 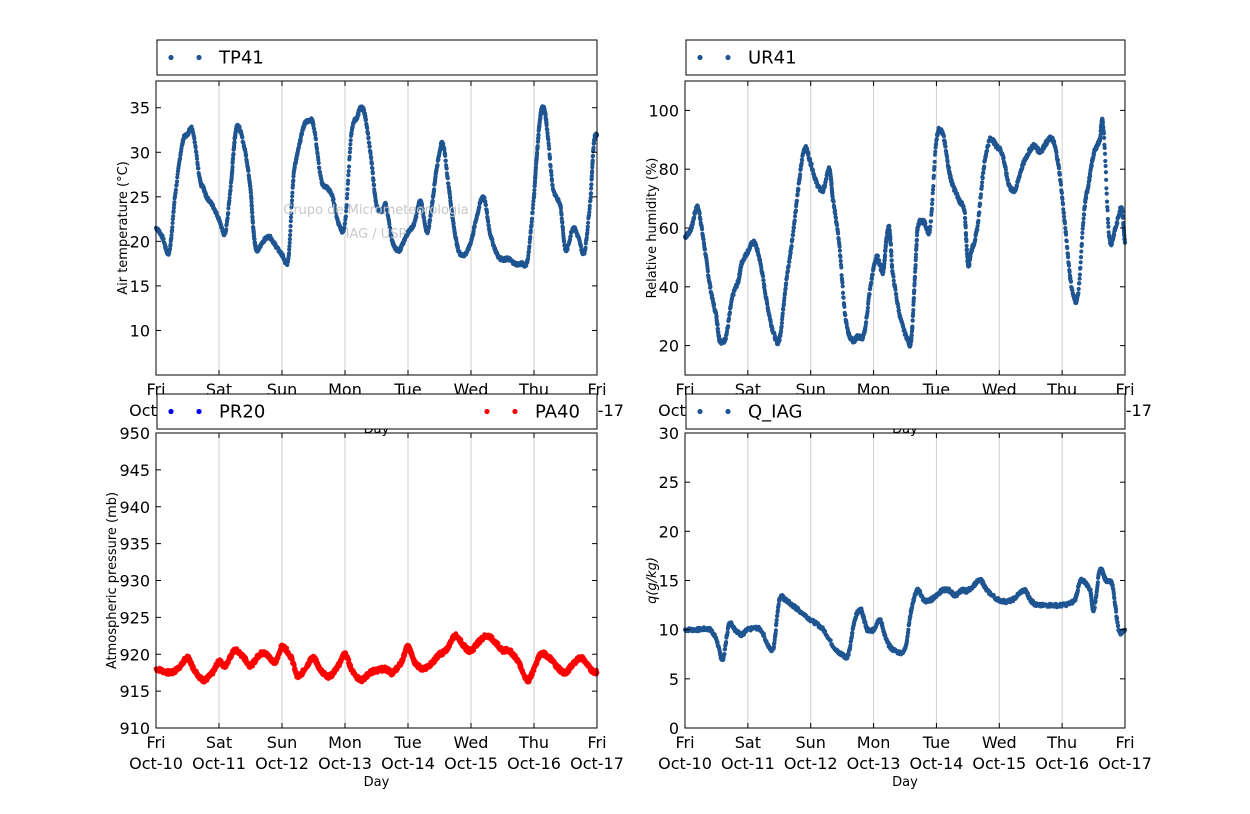 What do you see at coordinates (652, 228) in the screenshot?
I see `y-axis-label: Relative humidity (%)` at bounding box center [652, 228].